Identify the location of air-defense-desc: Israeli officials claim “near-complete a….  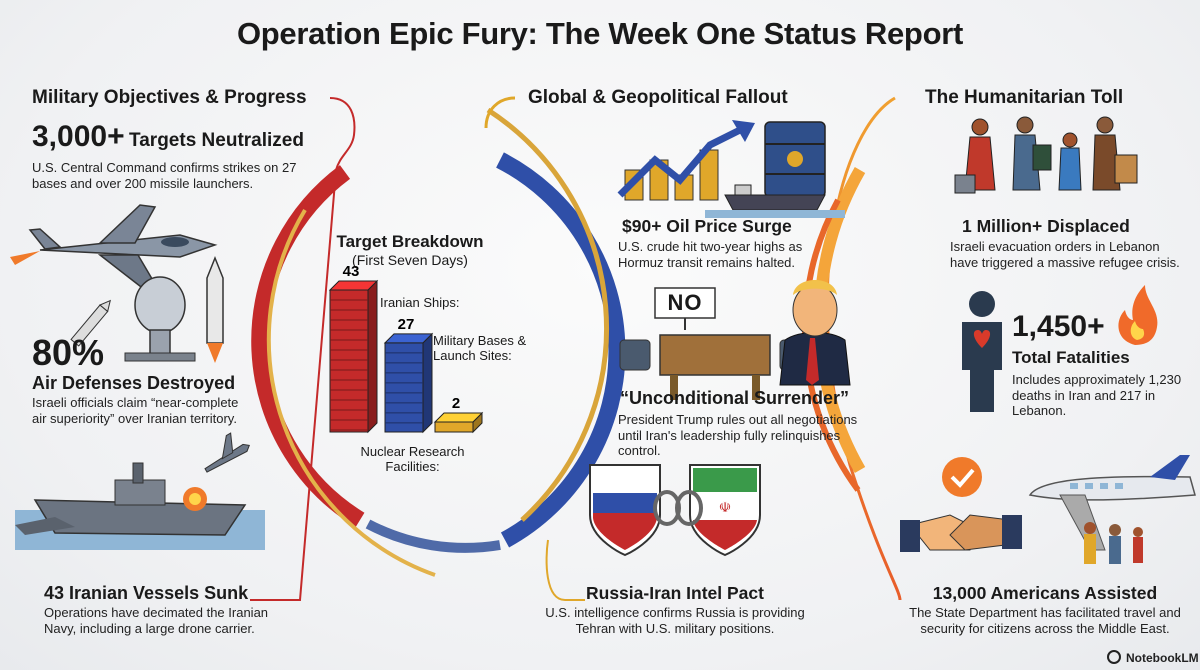
(135, 410).